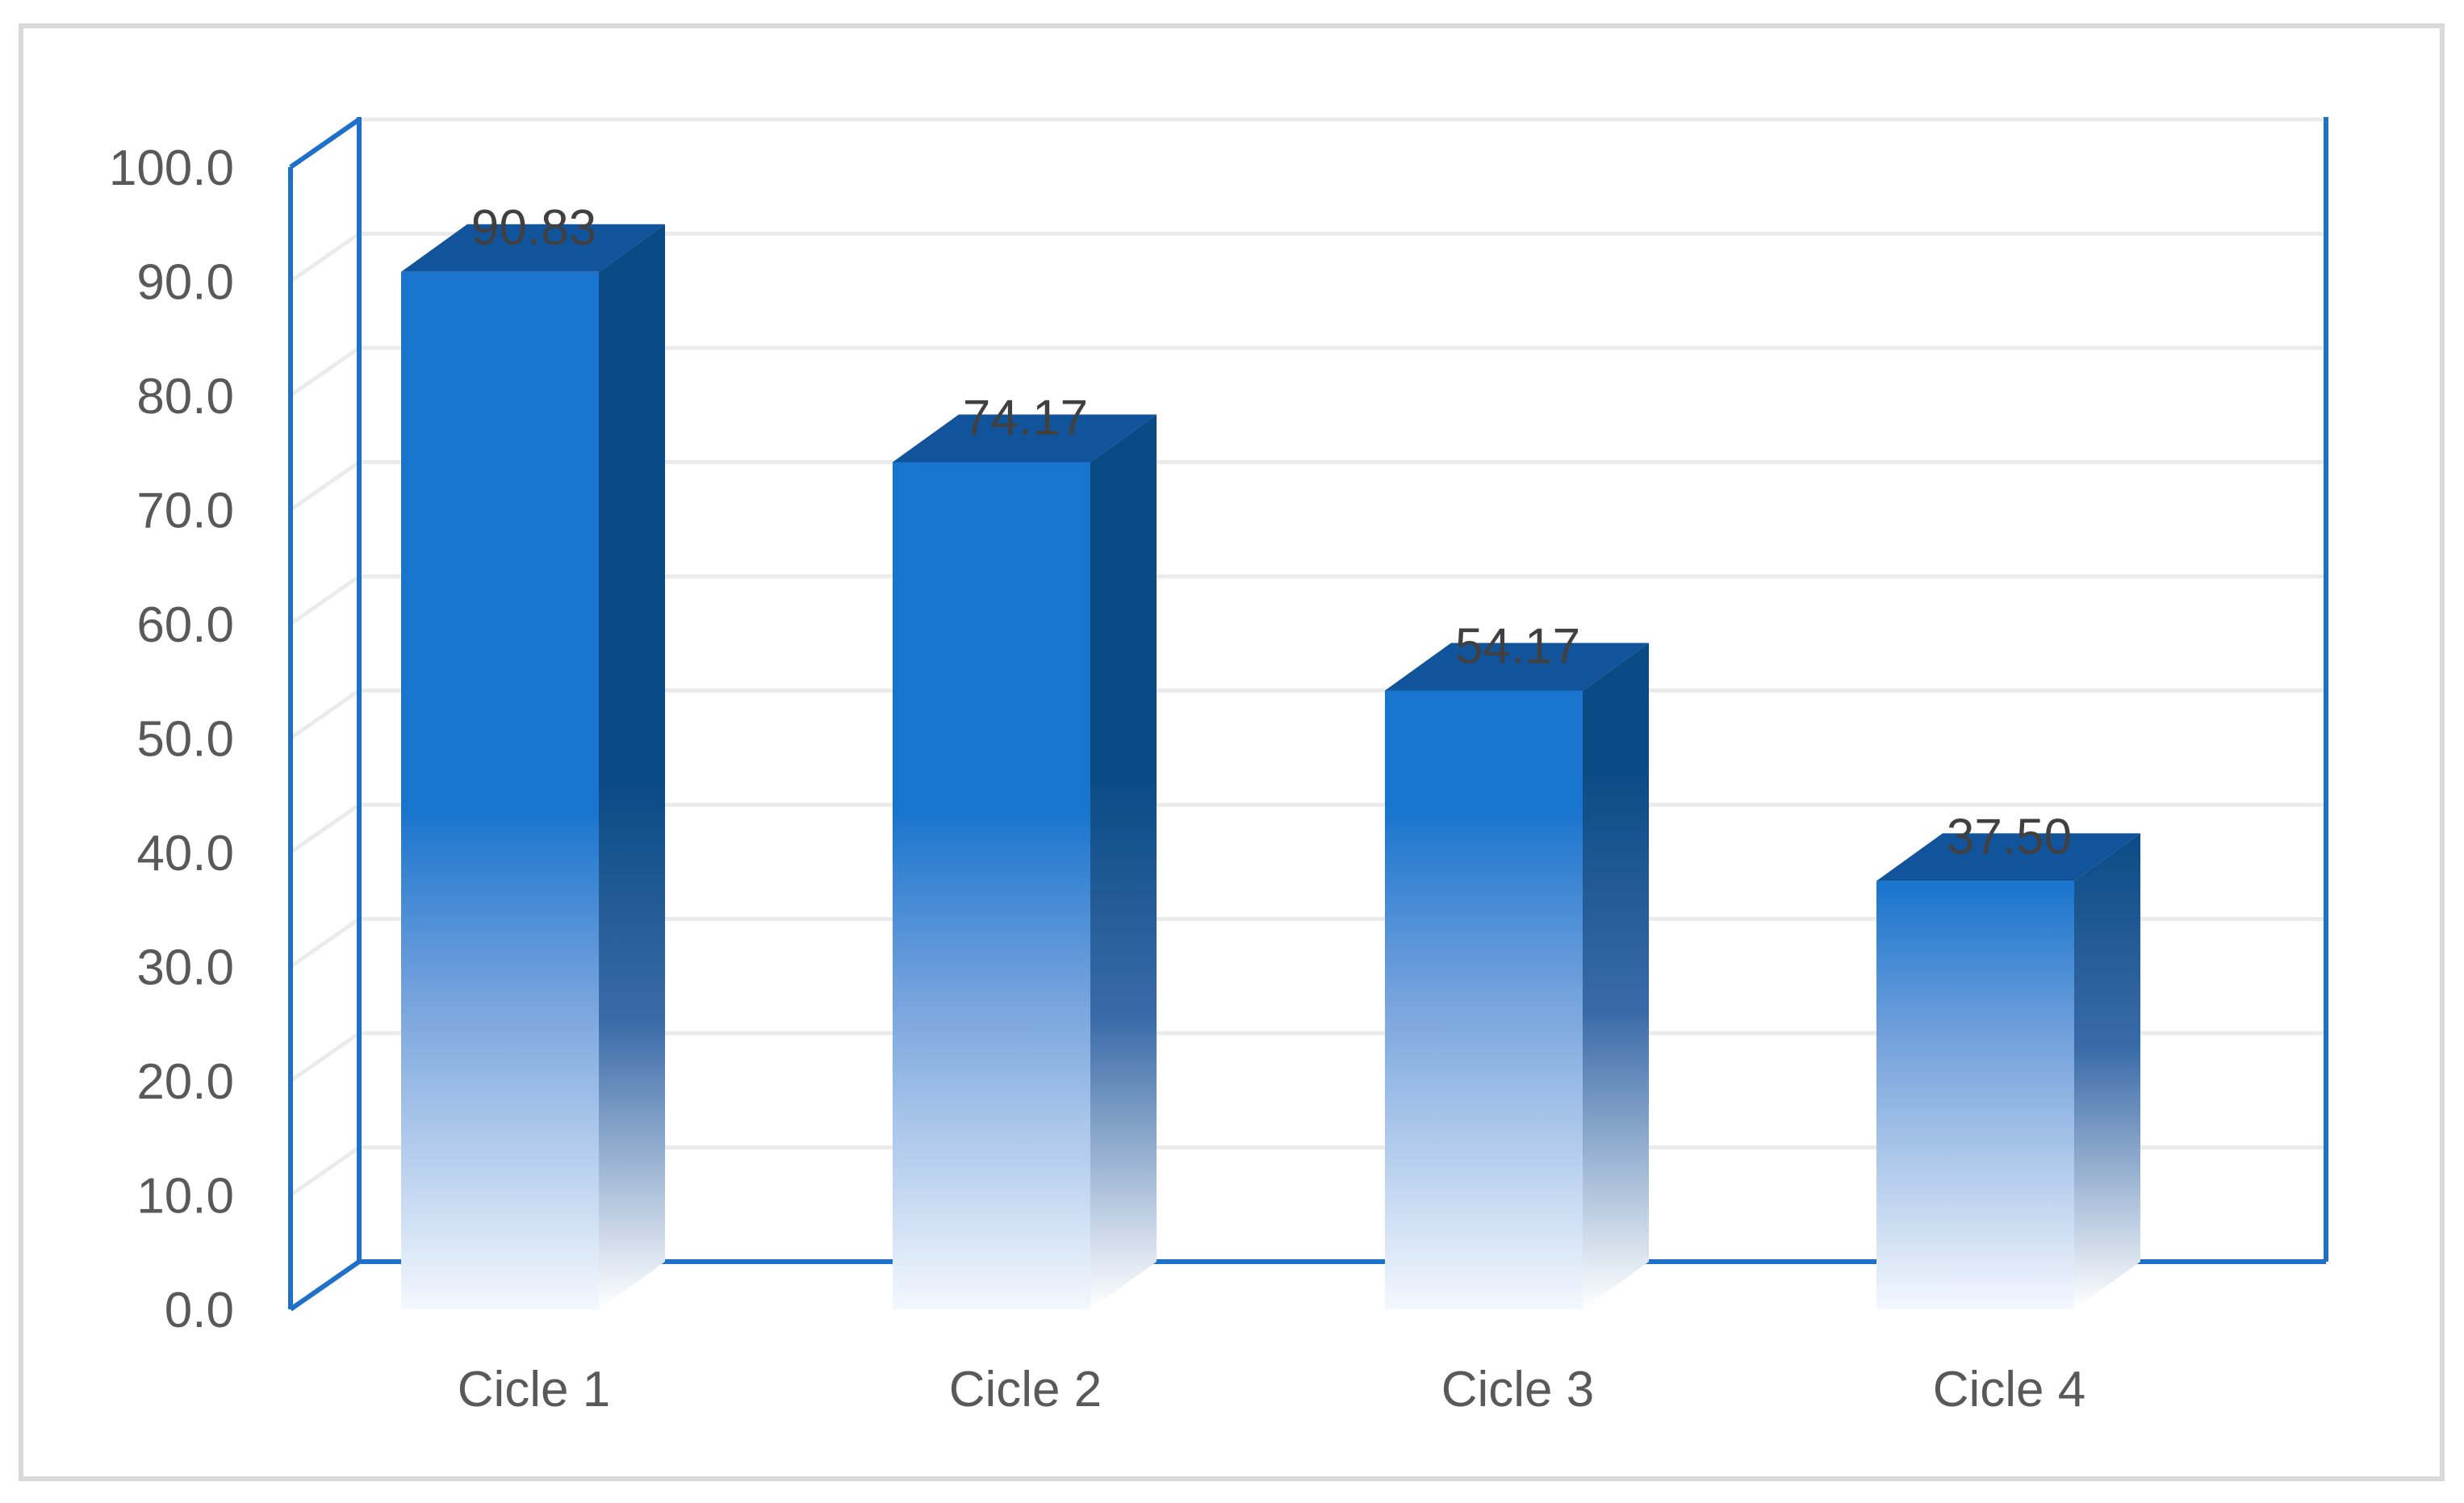  What do you see at coordinates (185, 968) in the screenshot?
I see `y-tick-label: 30.0` at bounding box center [185, 968].